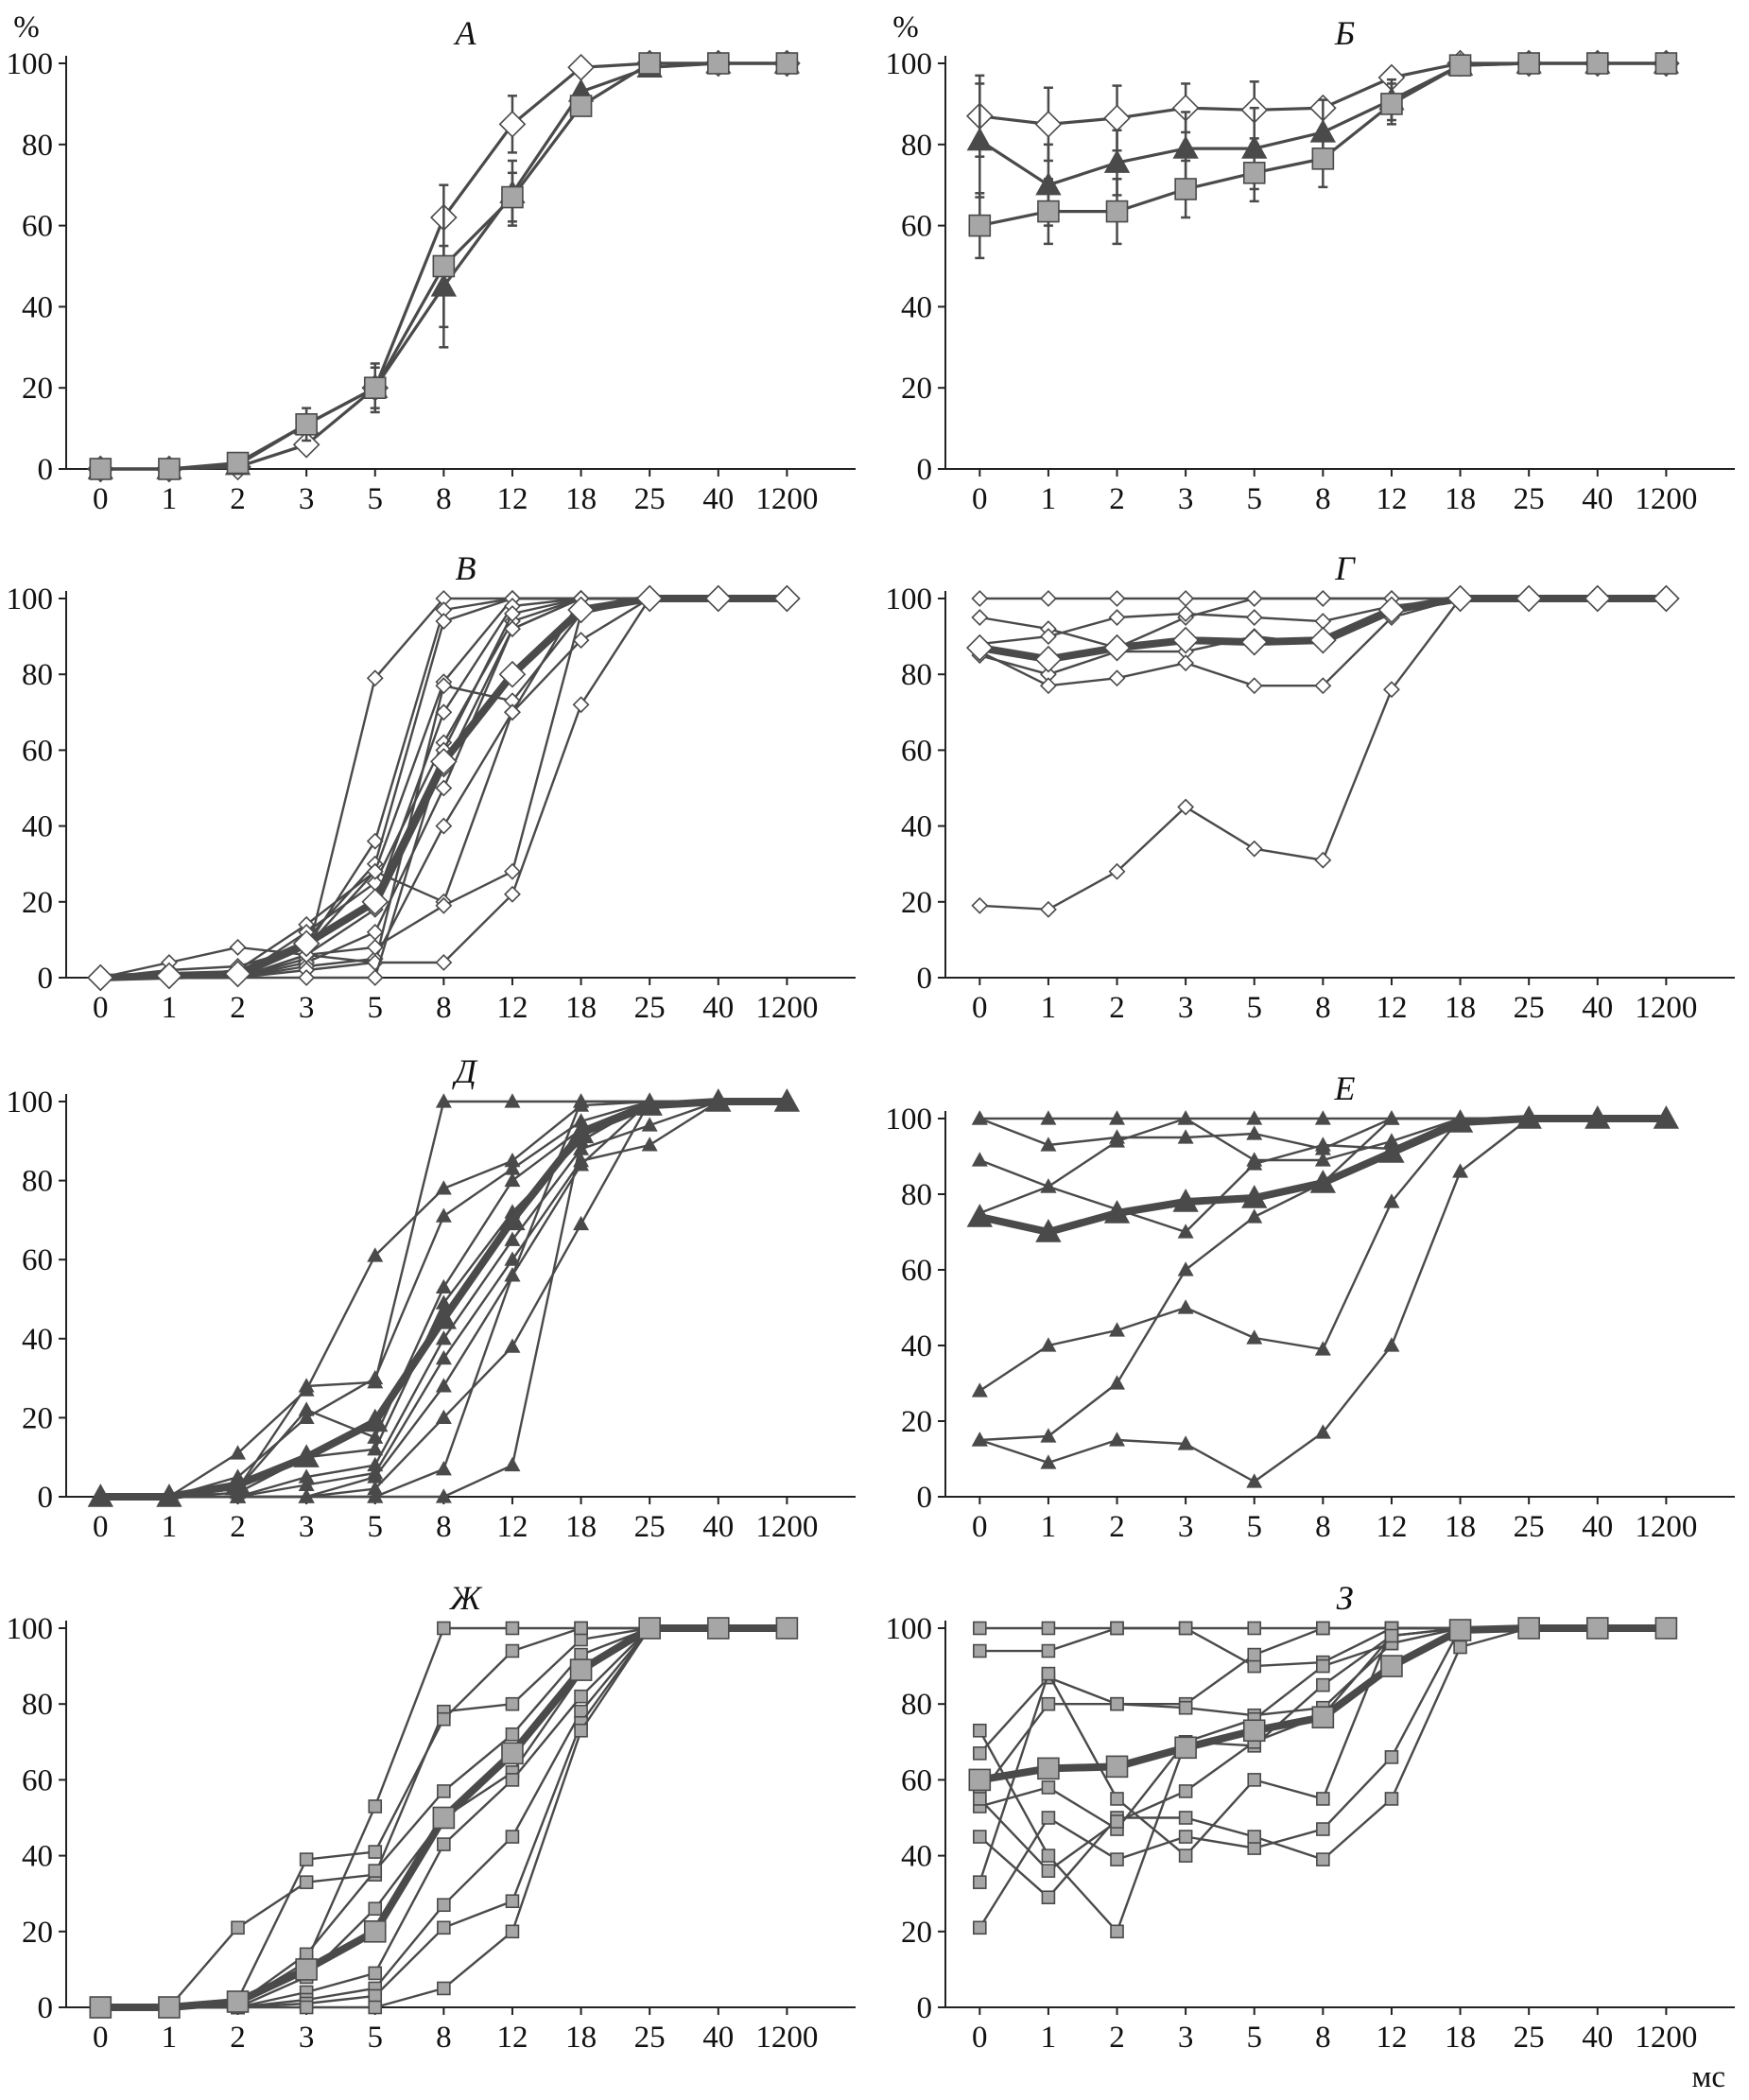 The height and width of the screenshot is (2100, 1749). Describe the element at coordinates (916, 827) in the screenshot. I see `y-tick-label: 40` at that location.